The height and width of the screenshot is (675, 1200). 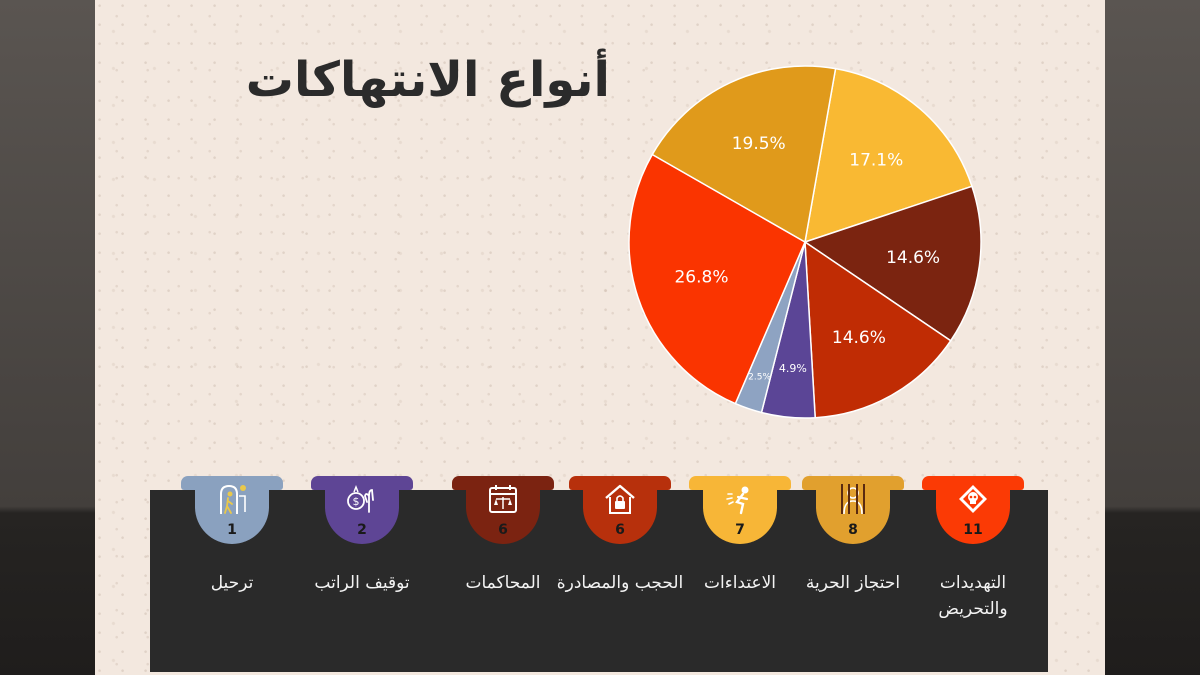 What do you see at coordinates (620, 571) in the screenshot?
I see `category-item-blocking: 6 الحجب والمصادرة` at bounding box center [620, 571].